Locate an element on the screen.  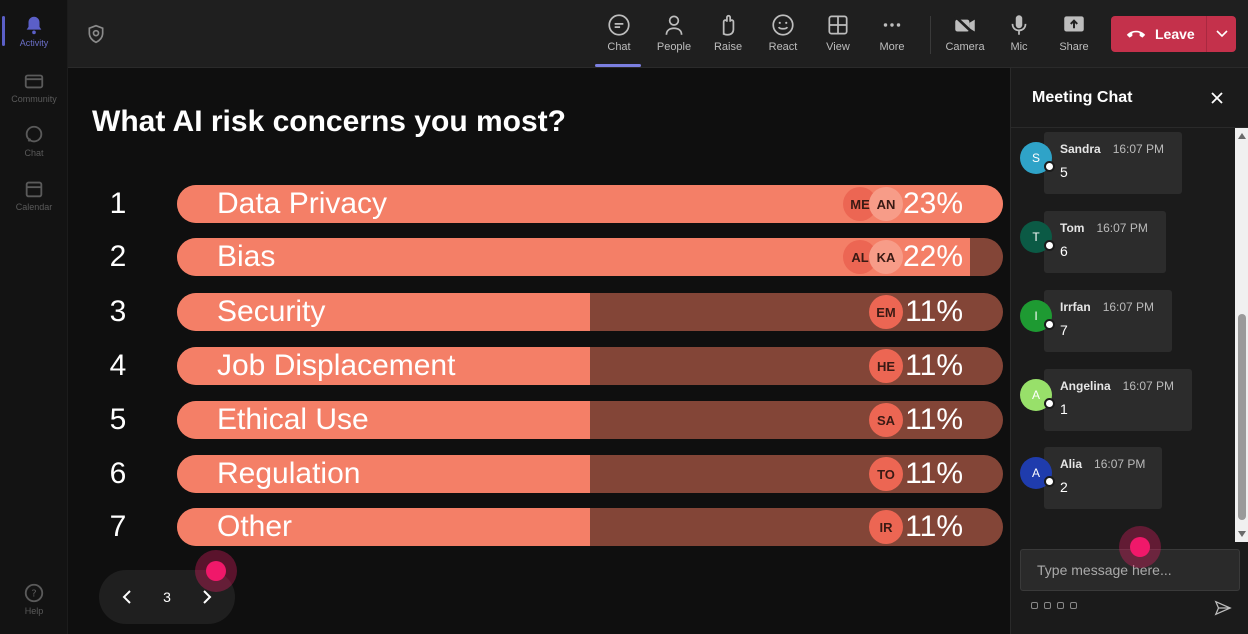
calendar-icon is located at coordinates (34, 189).